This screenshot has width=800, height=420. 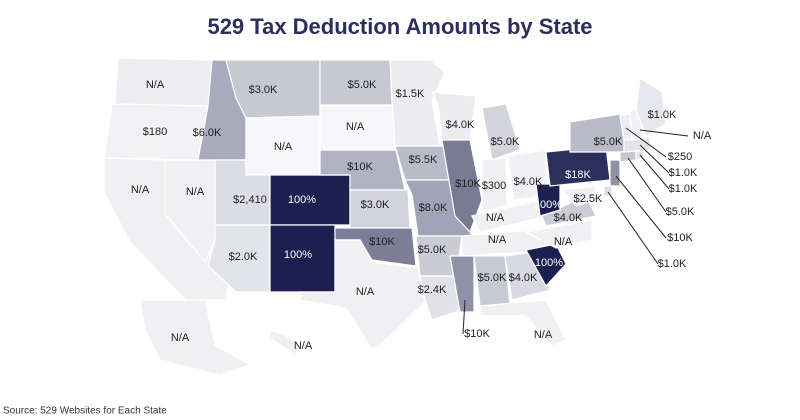 What do you see at coordinates (578, 175) in the screenshot?
I see `state-label: $18K` at bounding box center [578, 175].